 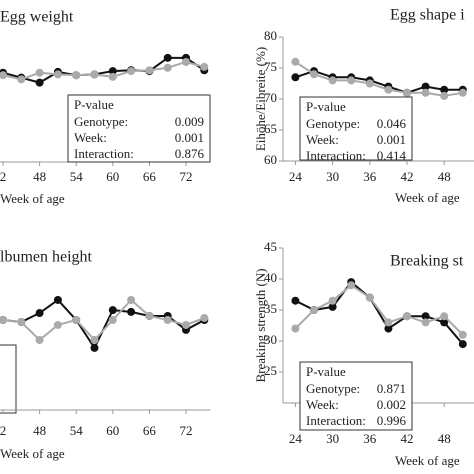 What do you see at coordinates (270, 308) in the screenshot?
I see `y-tick-label: 35` at bounding box center [270, 308].